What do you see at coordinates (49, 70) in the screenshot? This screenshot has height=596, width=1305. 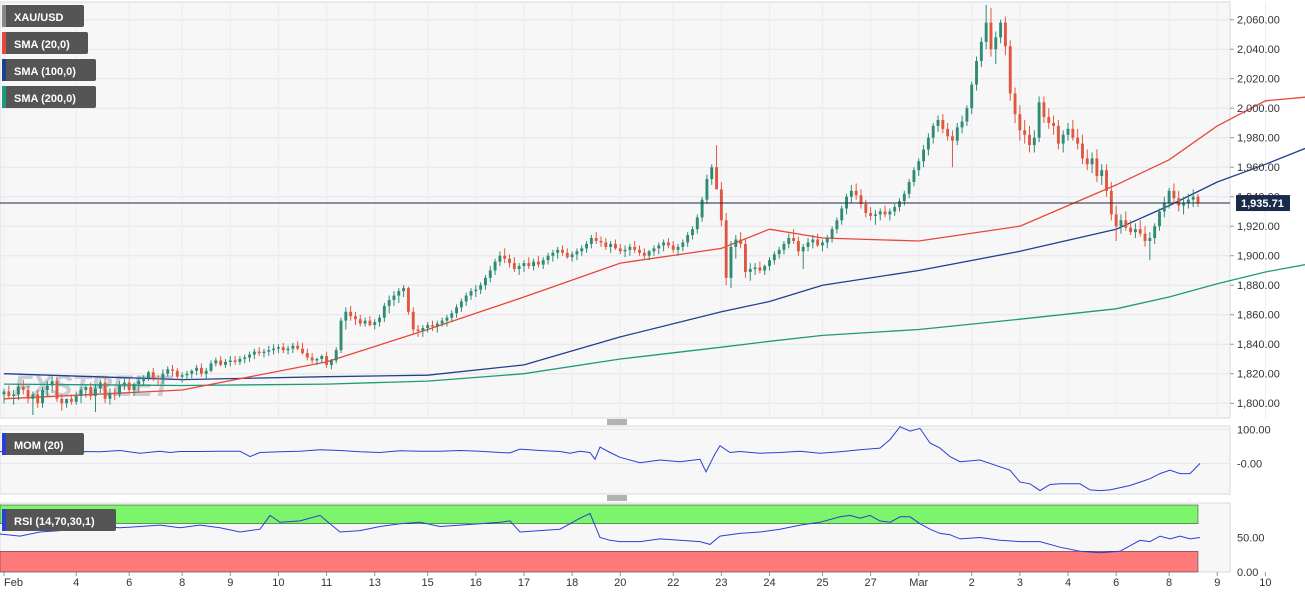 I see `legend-sma100: SMA (100,0)` at bounding box center [49, 70].